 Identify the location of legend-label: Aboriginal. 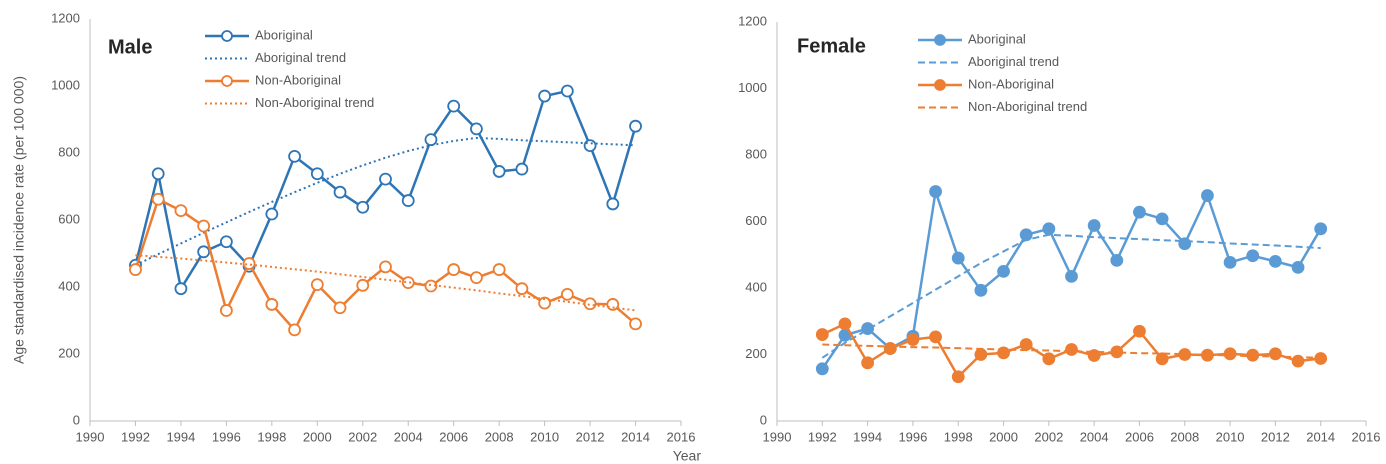
(284, 34).